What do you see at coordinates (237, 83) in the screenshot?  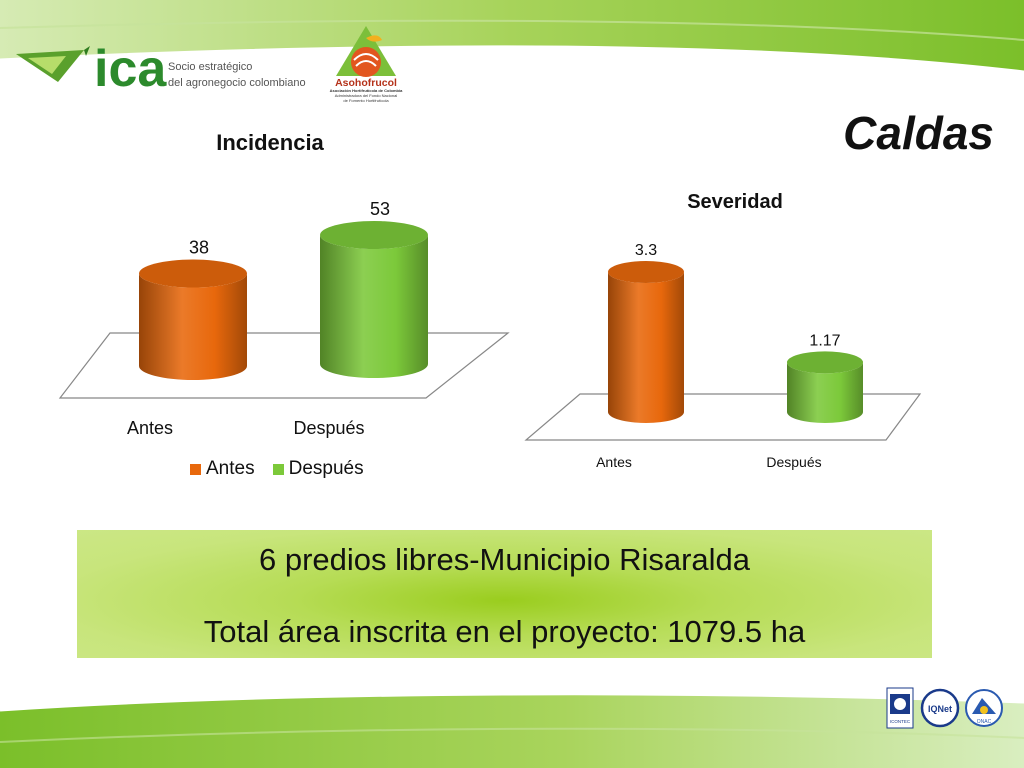 I see `ica-tagline-2: del agronegocio colombiano` at bounding box center [237, 83].